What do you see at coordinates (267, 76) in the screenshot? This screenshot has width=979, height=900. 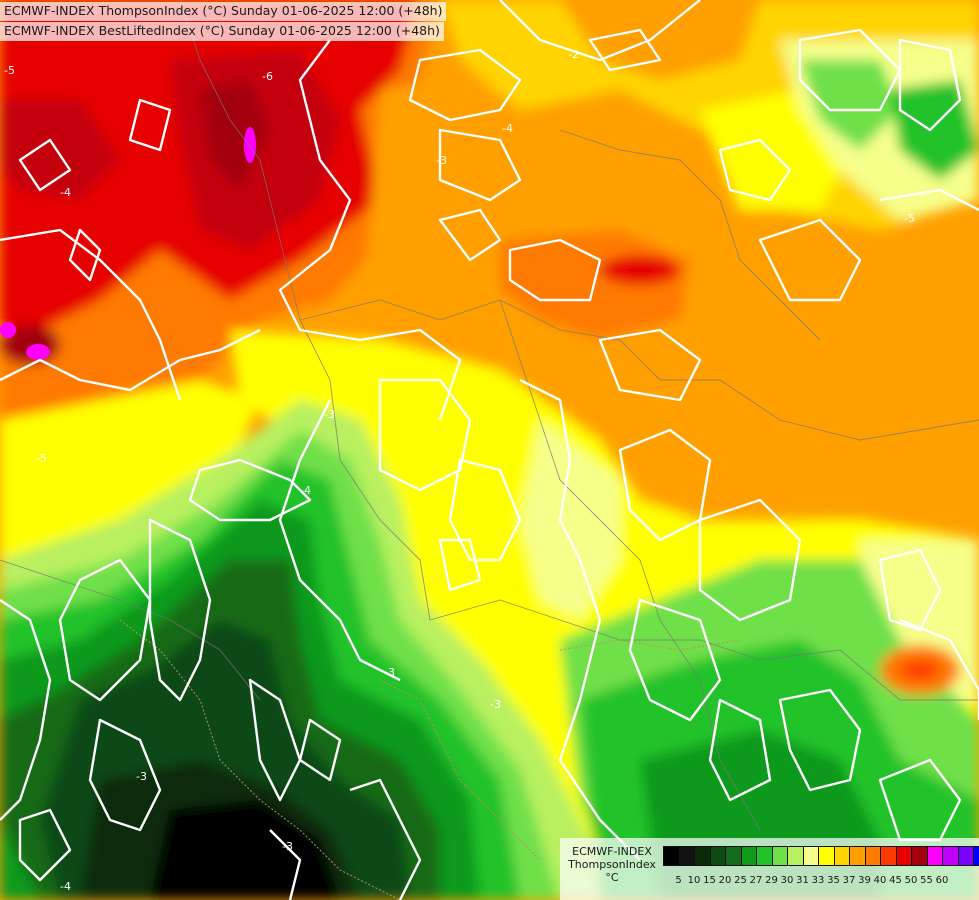 I see `contour-label: -6` at bounding box center [267, 76].